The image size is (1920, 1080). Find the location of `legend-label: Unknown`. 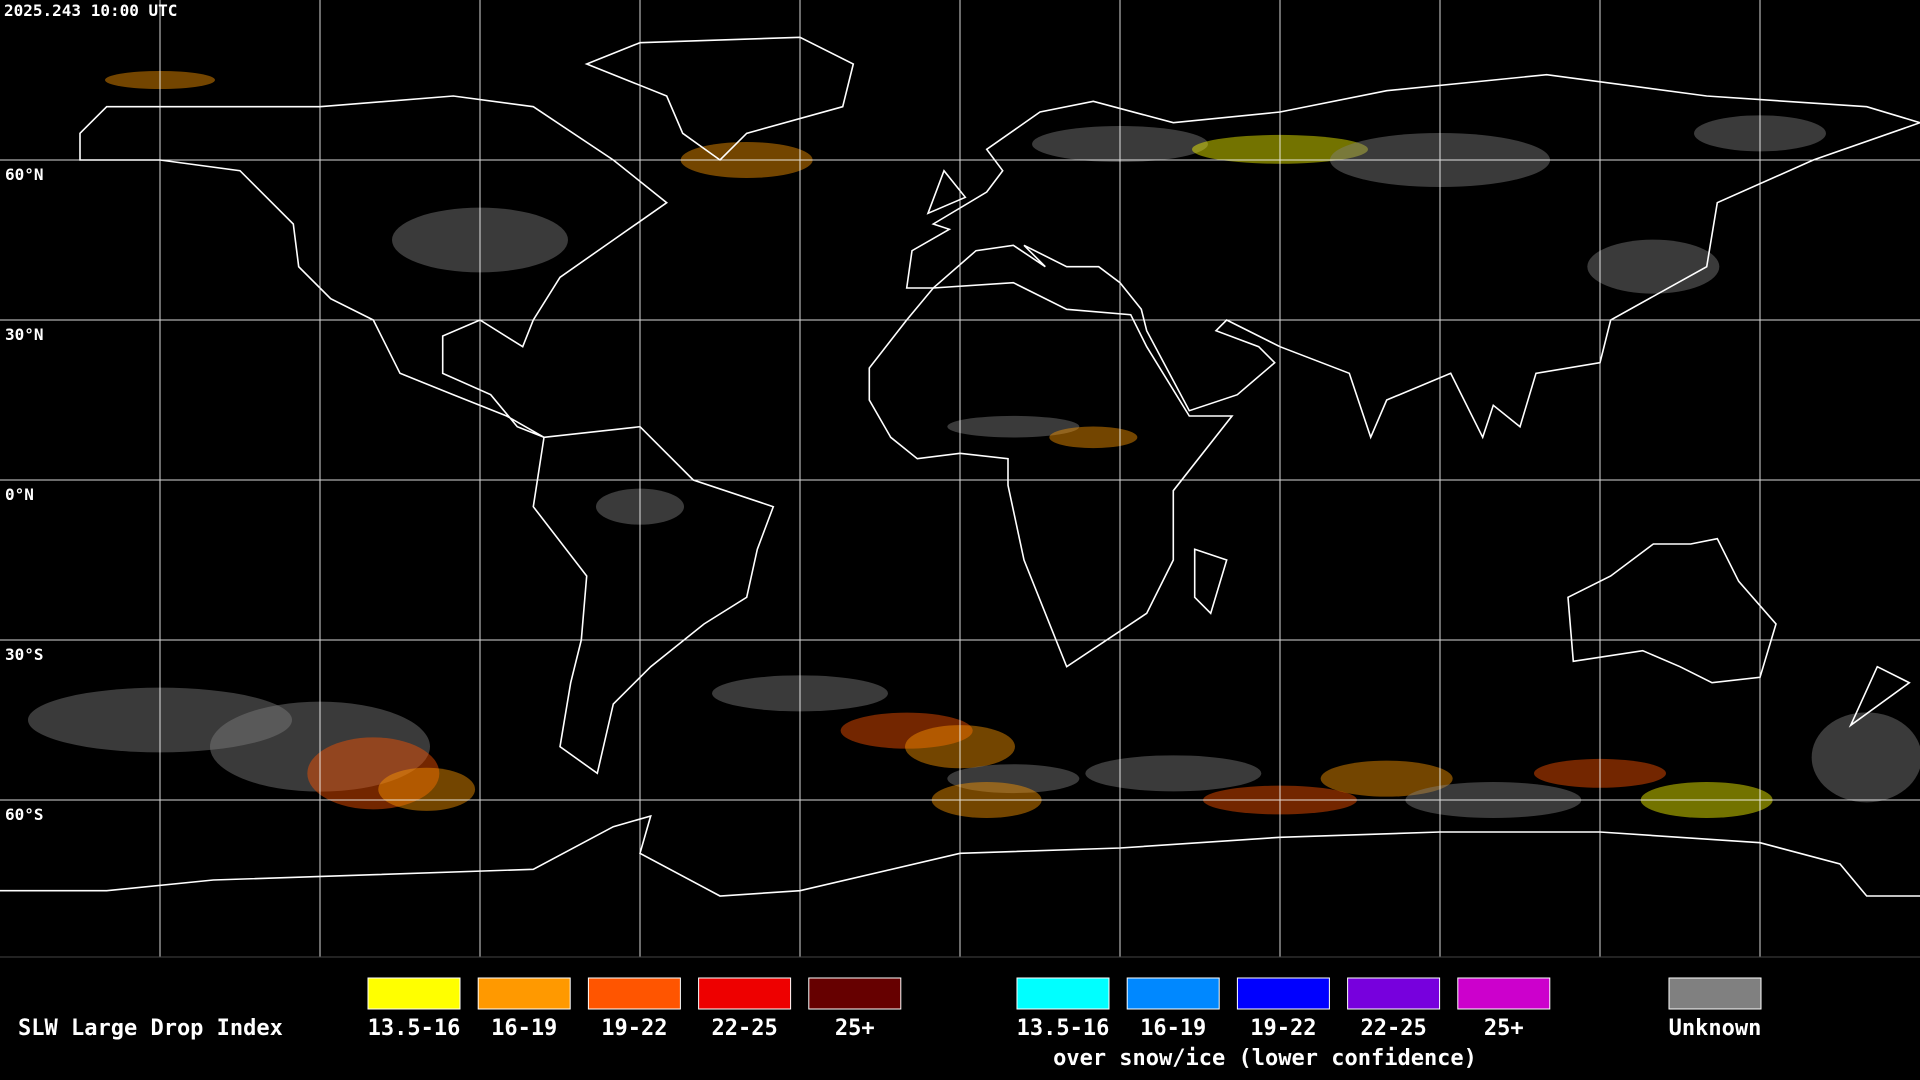

legend-label: Unknown is located at coordinates (1715, 1028).